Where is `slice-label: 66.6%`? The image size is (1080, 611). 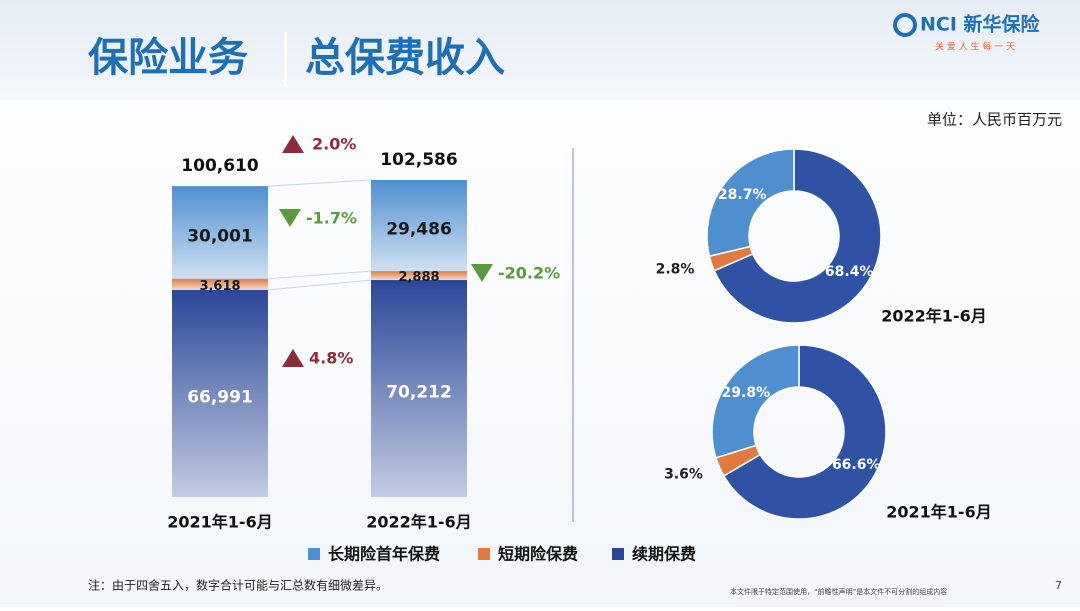 slice-label: 66.6% is located at coordinates (856, 465).